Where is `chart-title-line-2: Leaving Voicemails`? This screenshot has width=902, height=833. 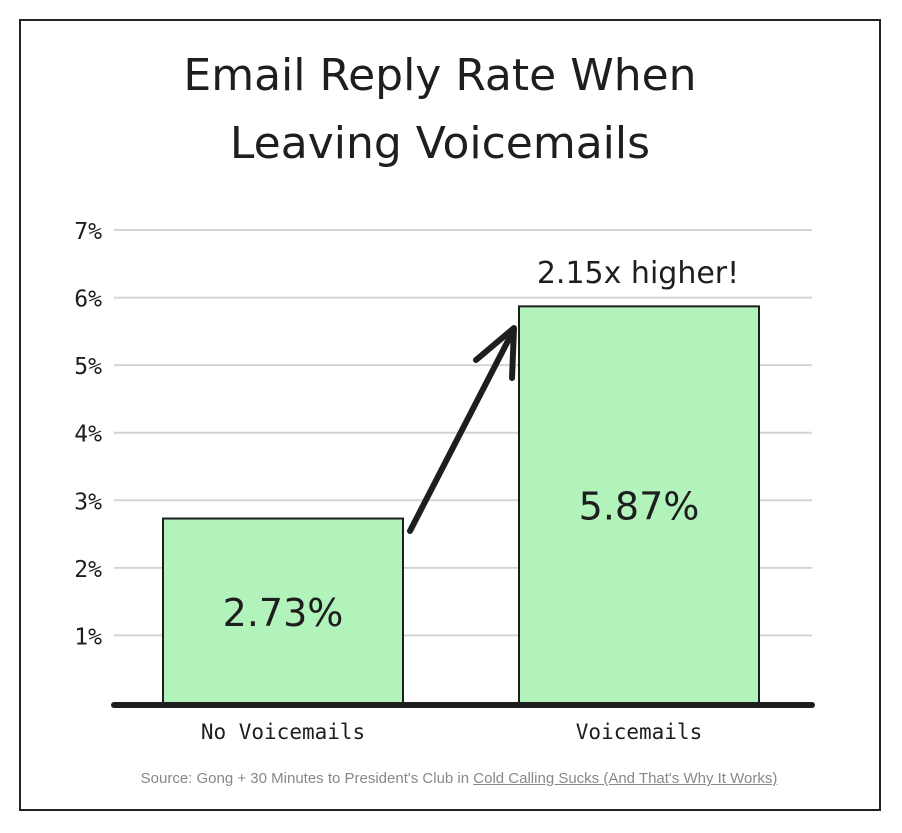
chart-title-line-2: Leaving Voicemails is located at coordinates (440, 143).